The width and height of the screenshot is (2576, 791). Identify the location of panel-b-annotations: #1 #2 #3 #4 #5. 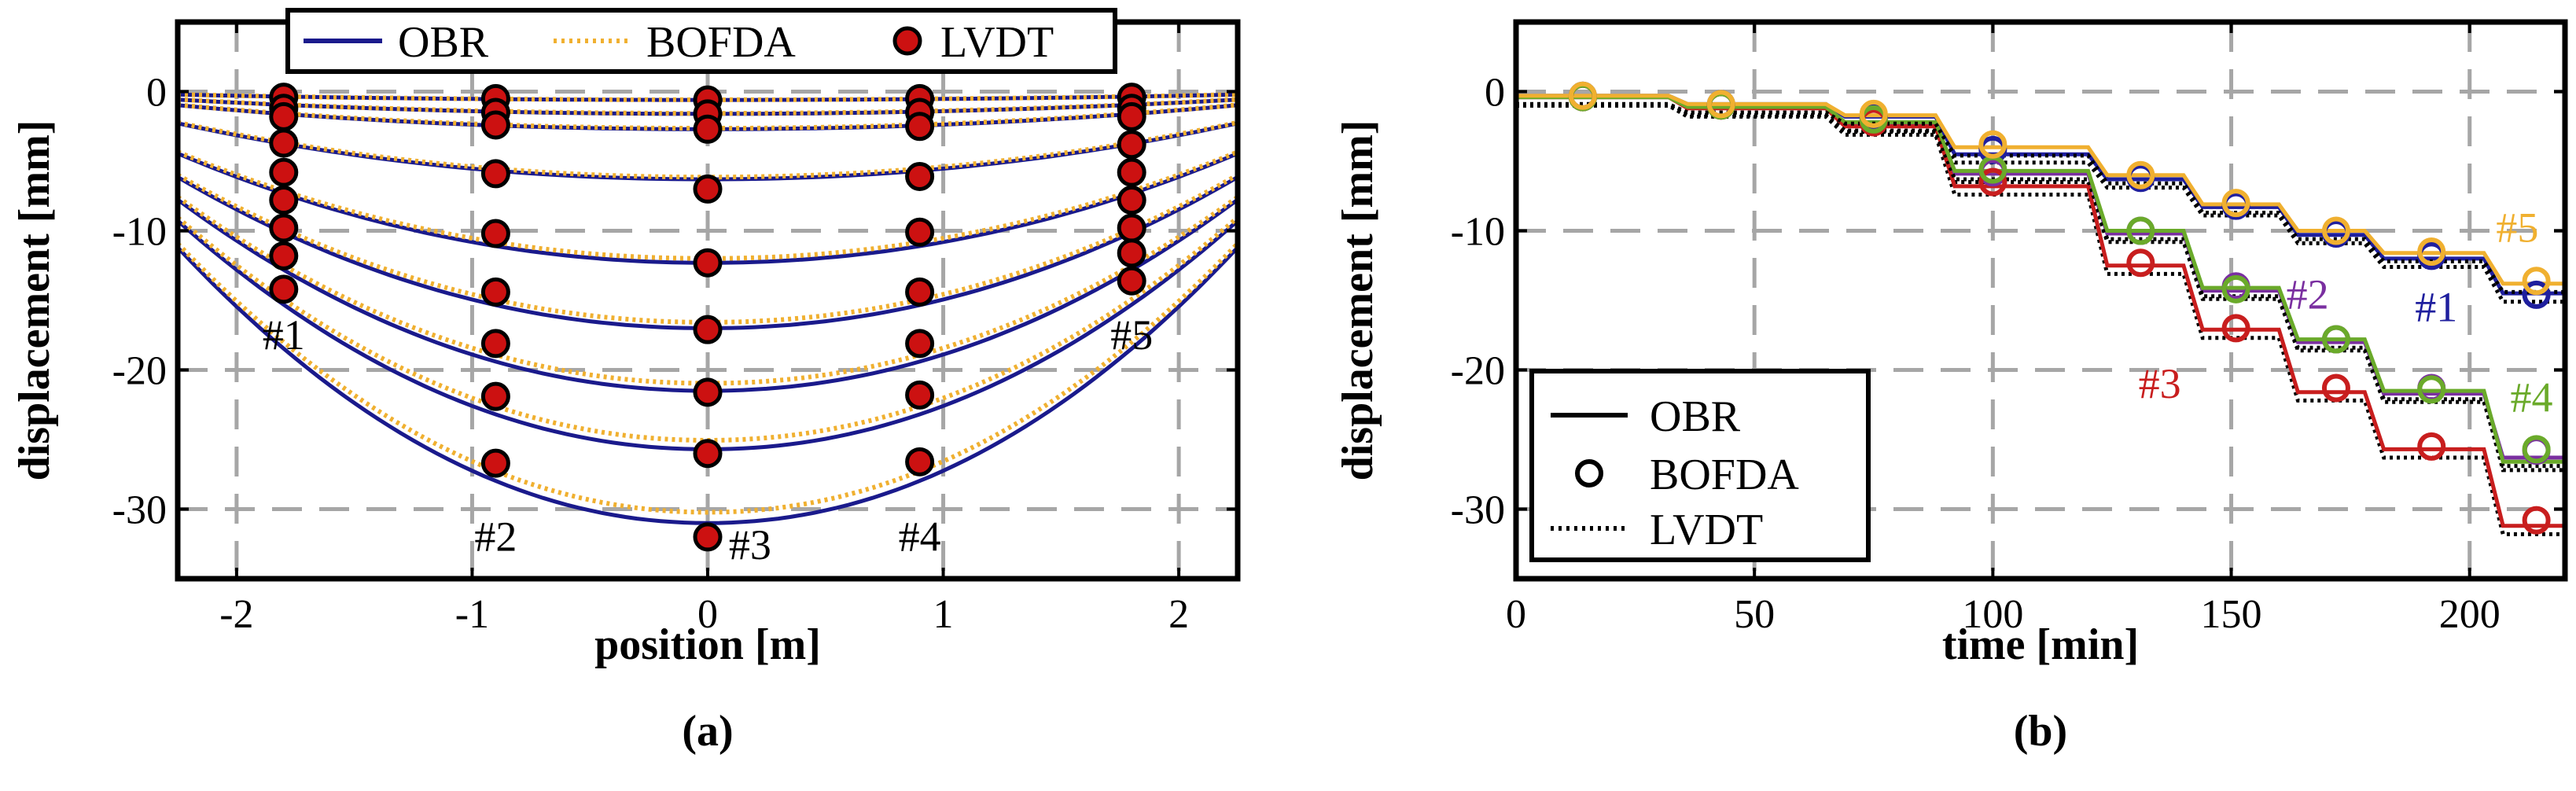
(2346, 313).